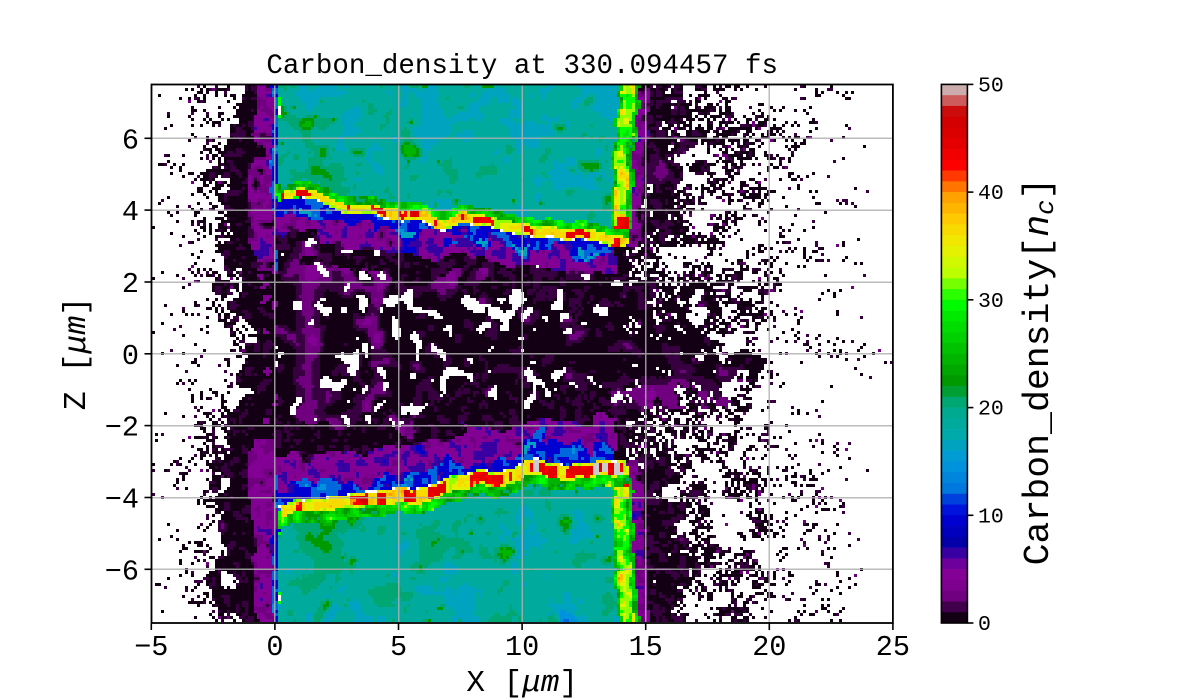  Describe the element at coordinates (991, 302) in the screenshot. I see `svg-text: 30` at that location.